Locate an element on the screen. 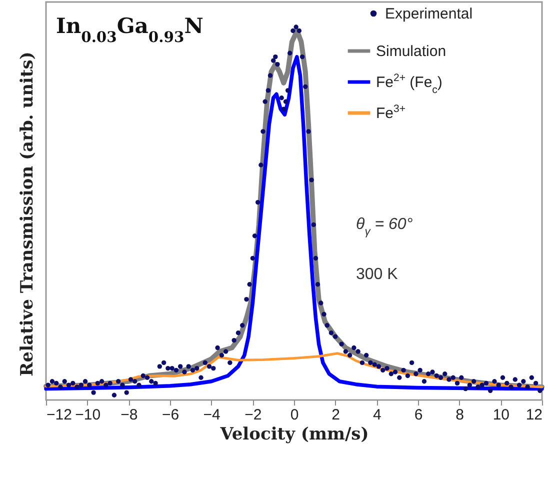 The height and width of the screenshot is (484, 551). x-tick-label: 6 is located at coordinates (418, 415).